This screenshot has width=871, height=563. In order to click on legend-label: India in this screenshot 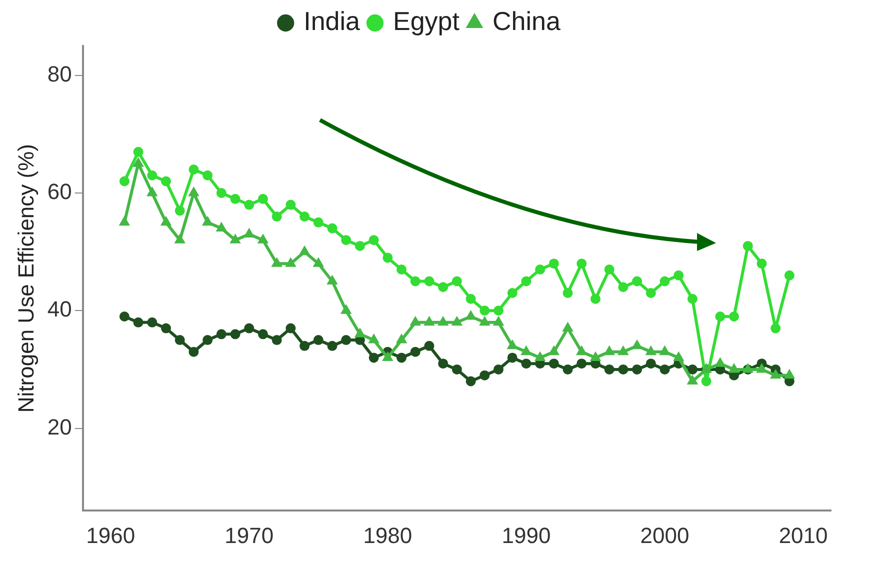, I will do `click(332, 21)`.